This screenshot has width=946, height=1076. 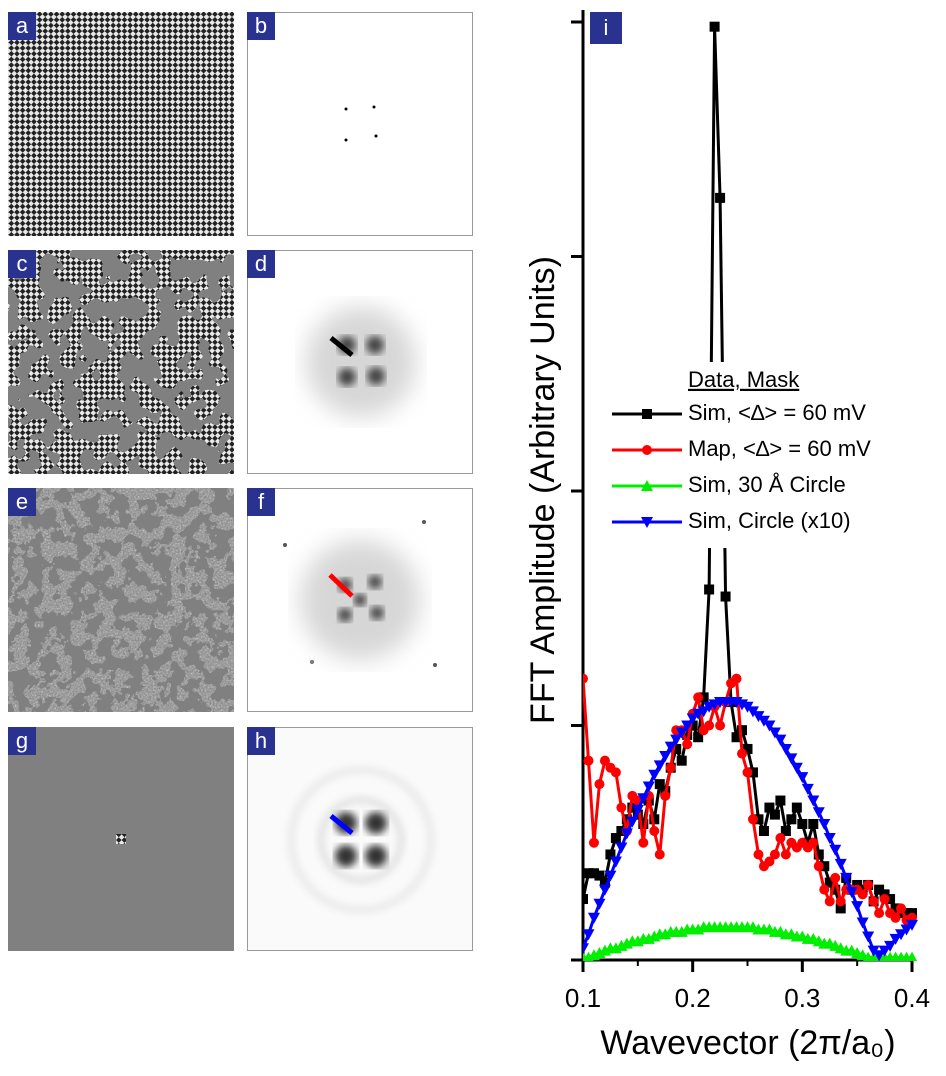 What do you see at coordinates (261, 740) in the screenshot?
I see `panel-label: h` at bounding box center [261, 740].